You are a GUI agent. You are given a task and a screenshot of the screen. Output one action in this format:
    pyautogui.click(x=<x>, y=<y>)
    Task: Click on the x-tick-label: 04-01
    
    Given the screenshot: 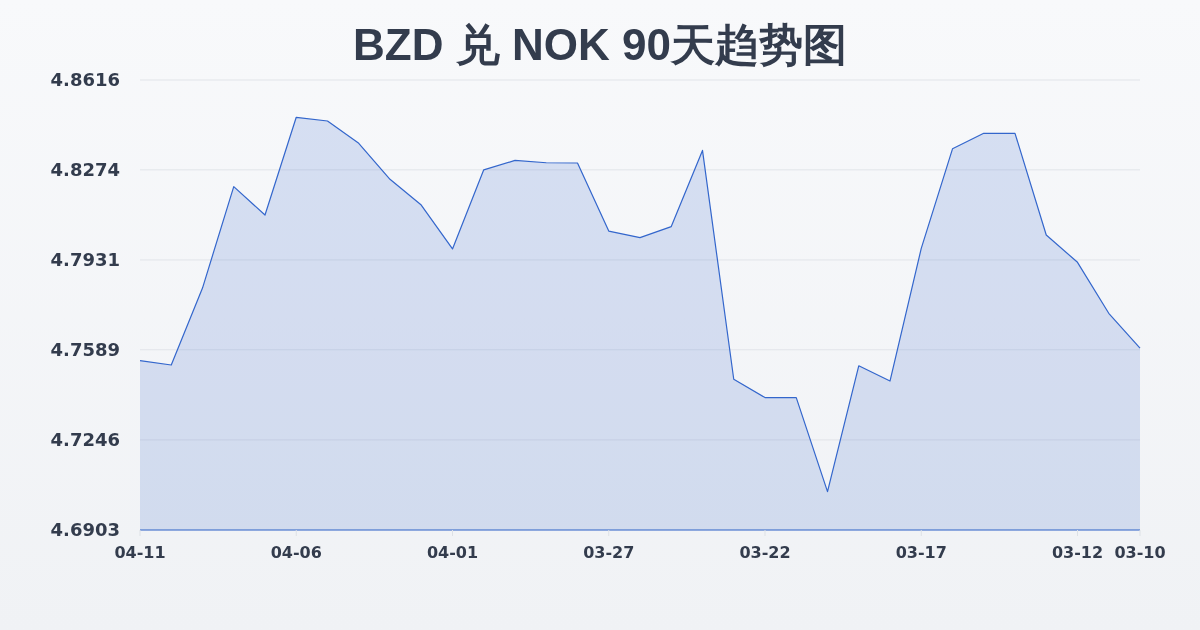 What is the action you would take?
    pyautogui.click(x=452, y=552)
    